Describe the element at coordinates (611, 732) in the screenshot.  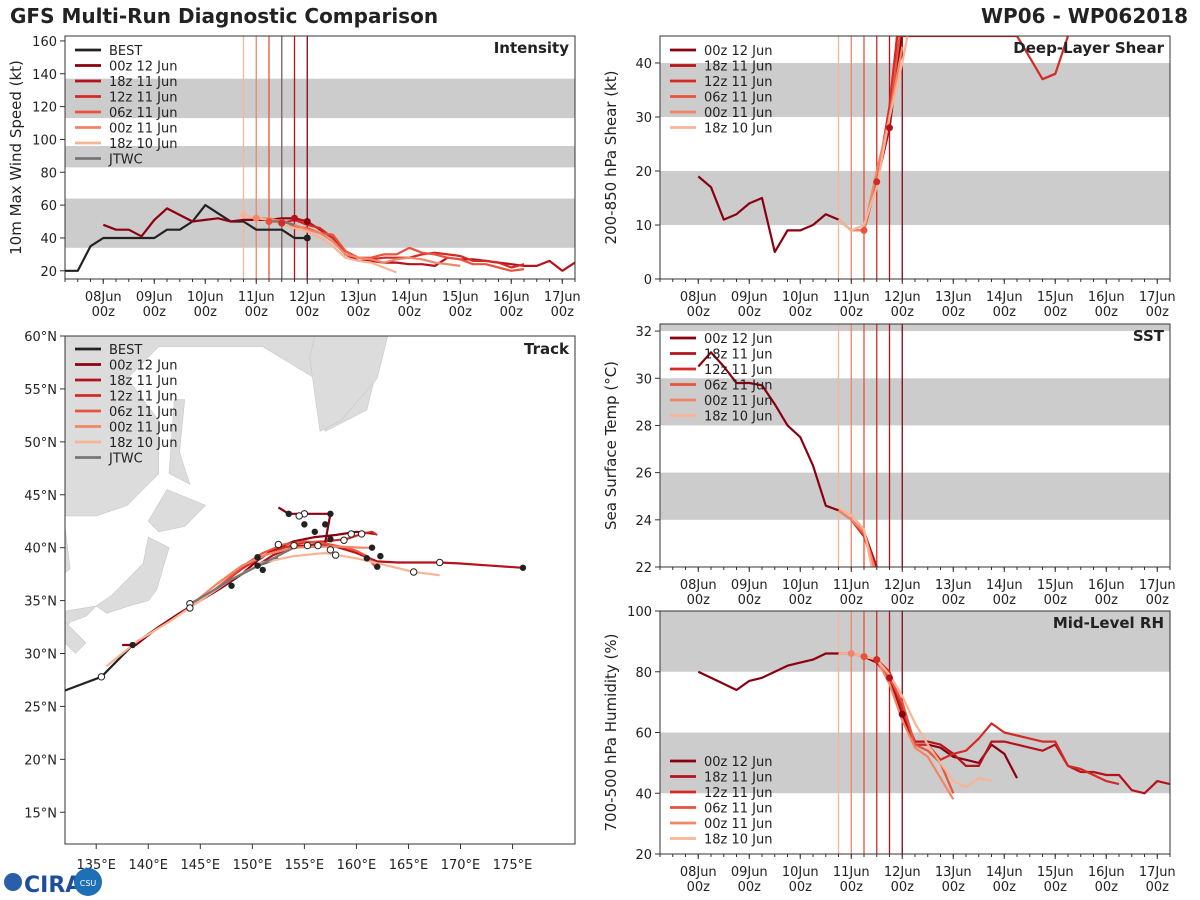
I see `rh-ylabel: 700-500 hPa Humidity (%)` at that location.